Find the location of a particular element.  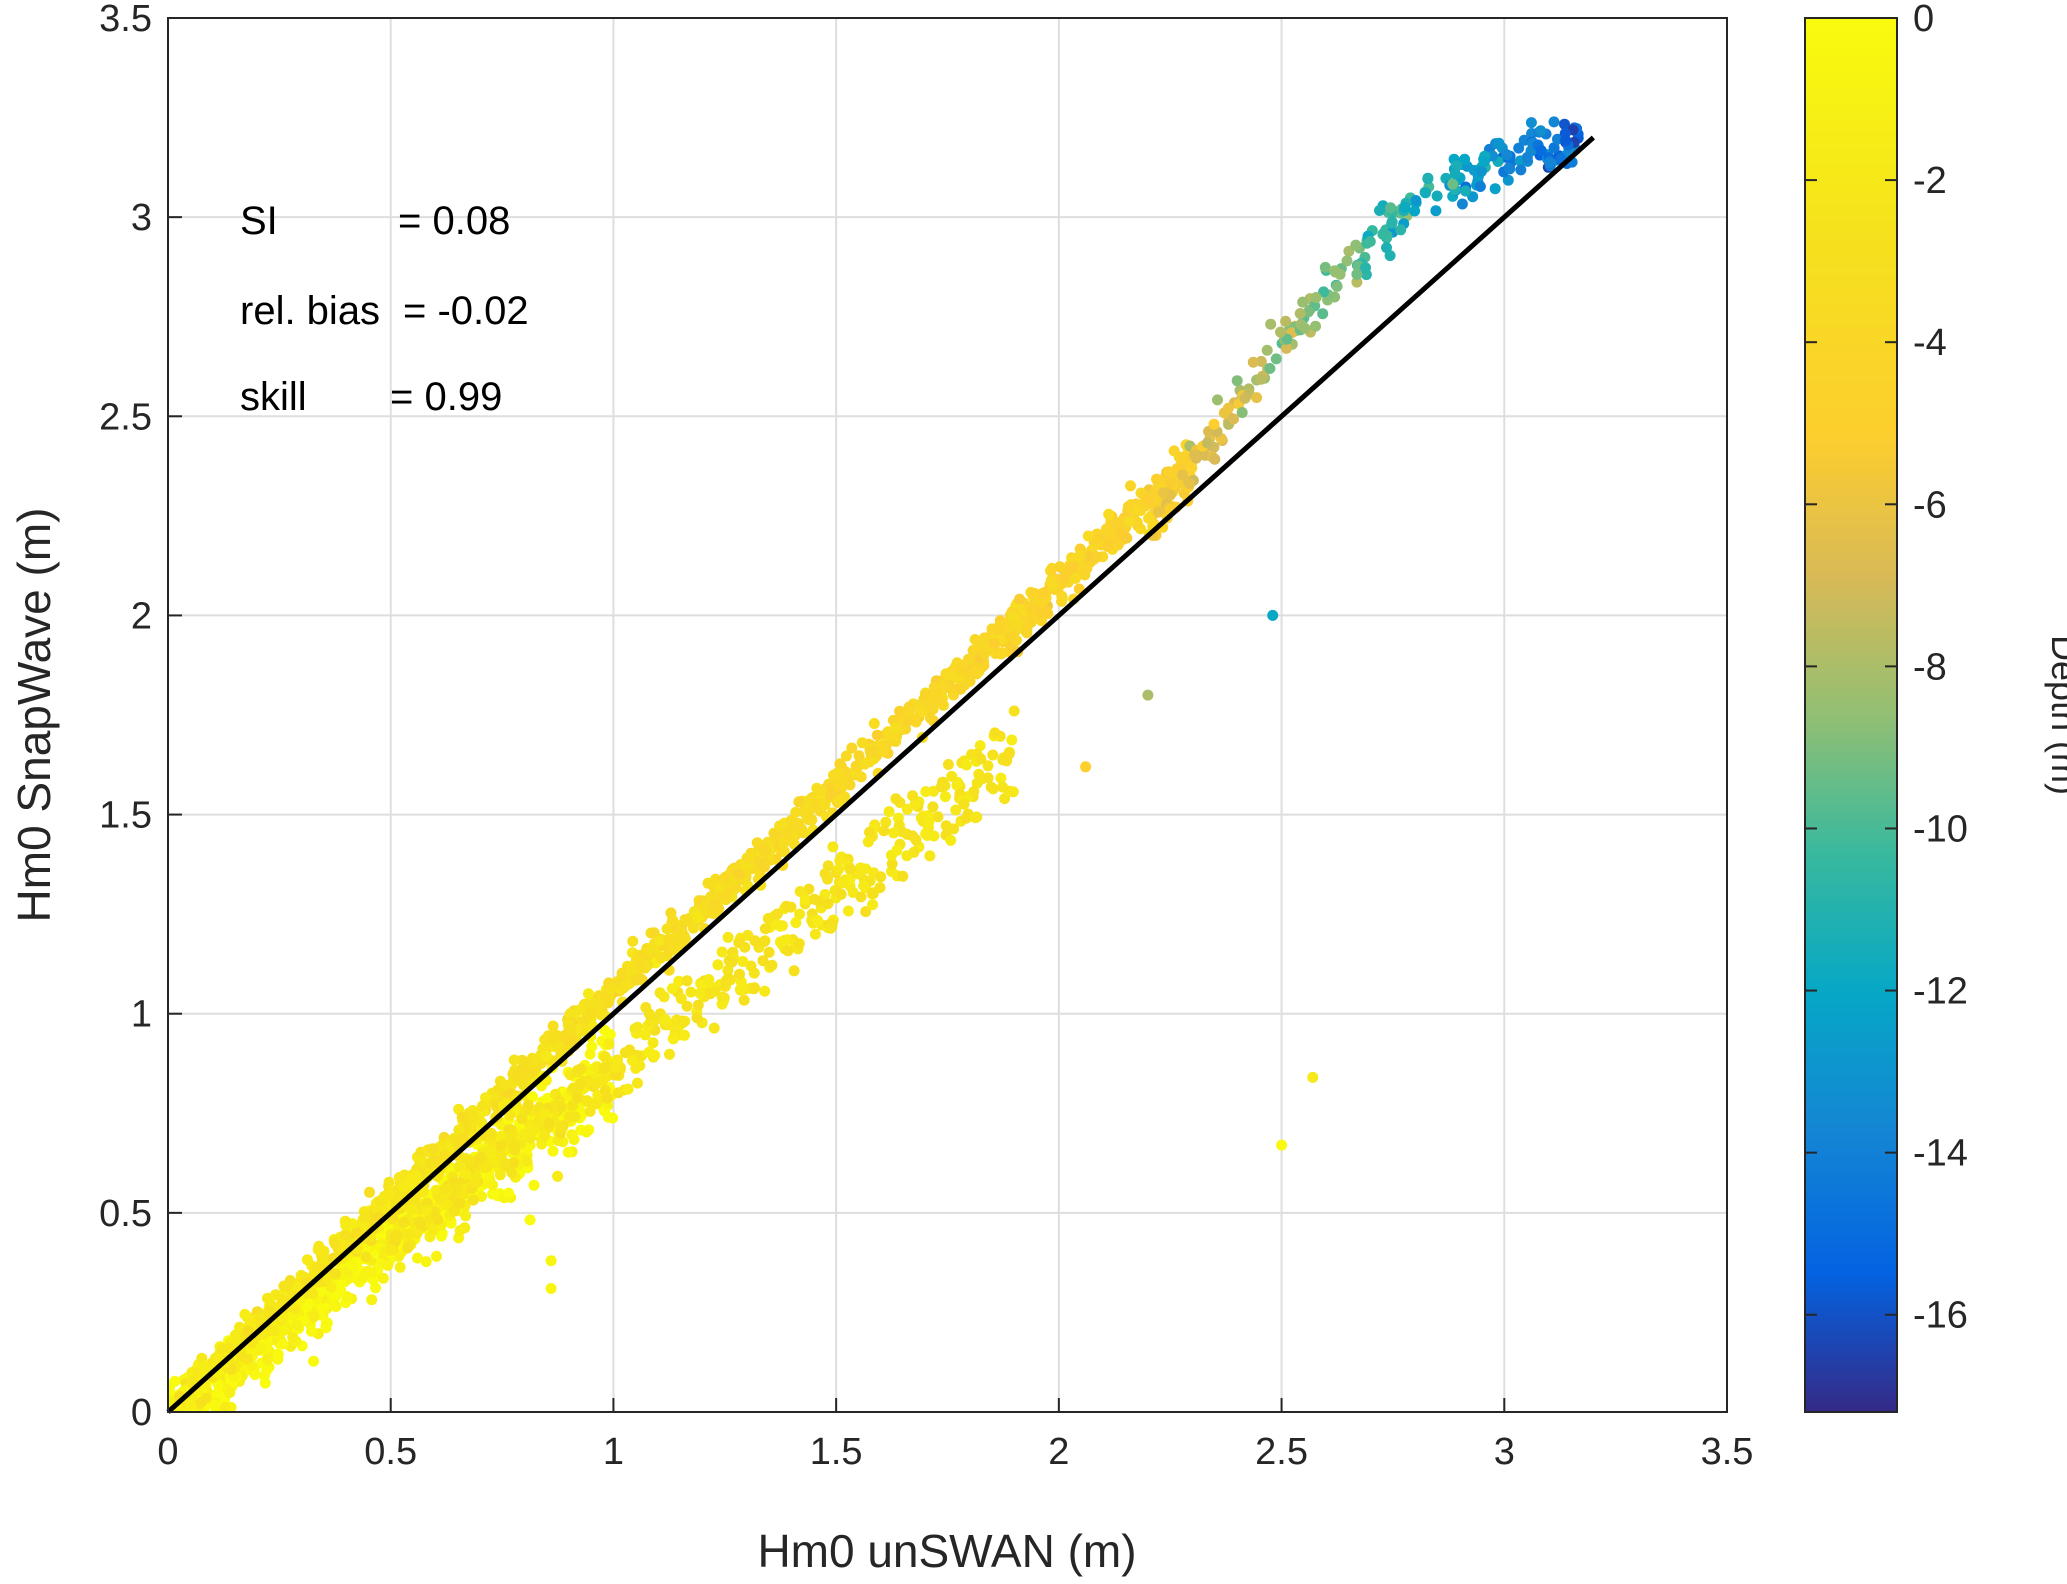

y-axis-label: Hm0 SnapWave (m) is located at coordinates (34, 715).